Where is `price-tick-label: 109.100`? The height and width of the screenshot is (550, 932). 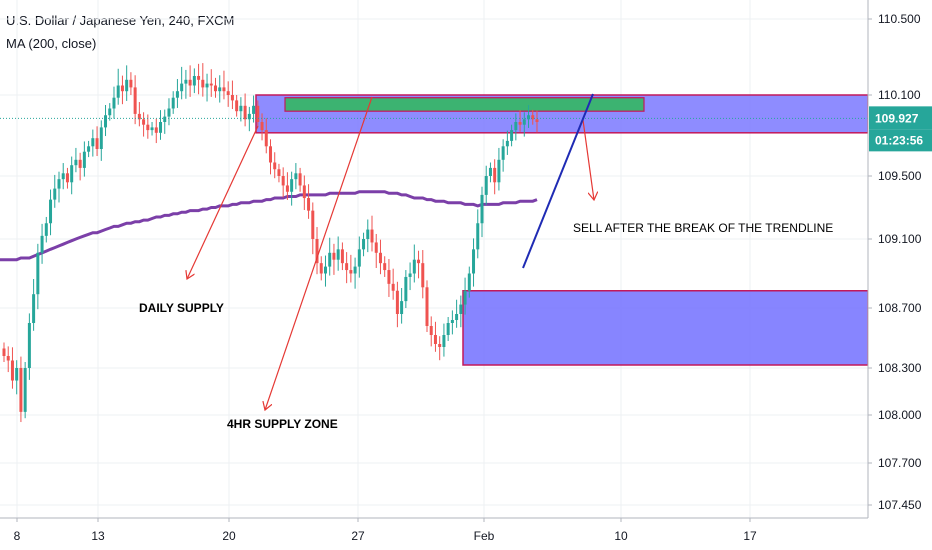 price-tick-label: 109.100 is located at coordinates (900, 239).